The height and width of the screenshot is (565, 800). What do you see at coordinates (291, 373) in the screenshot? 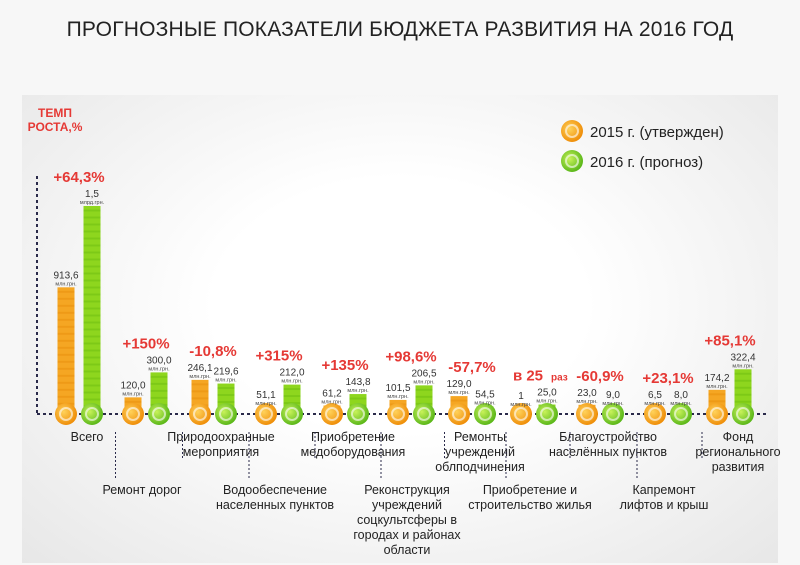
I see `value-label-2016: 212,0` at bounding box center [291, 373].